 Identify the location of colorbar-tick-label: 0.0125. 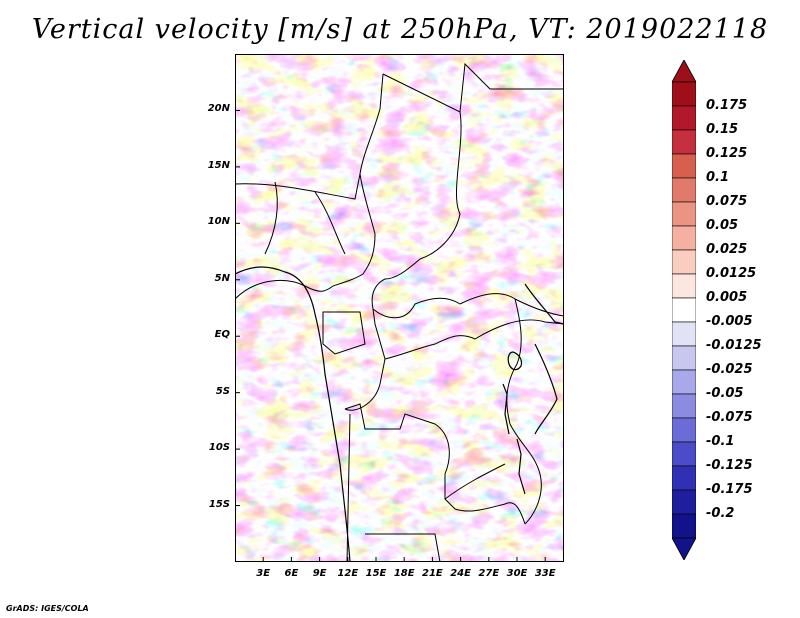
(731, 273).